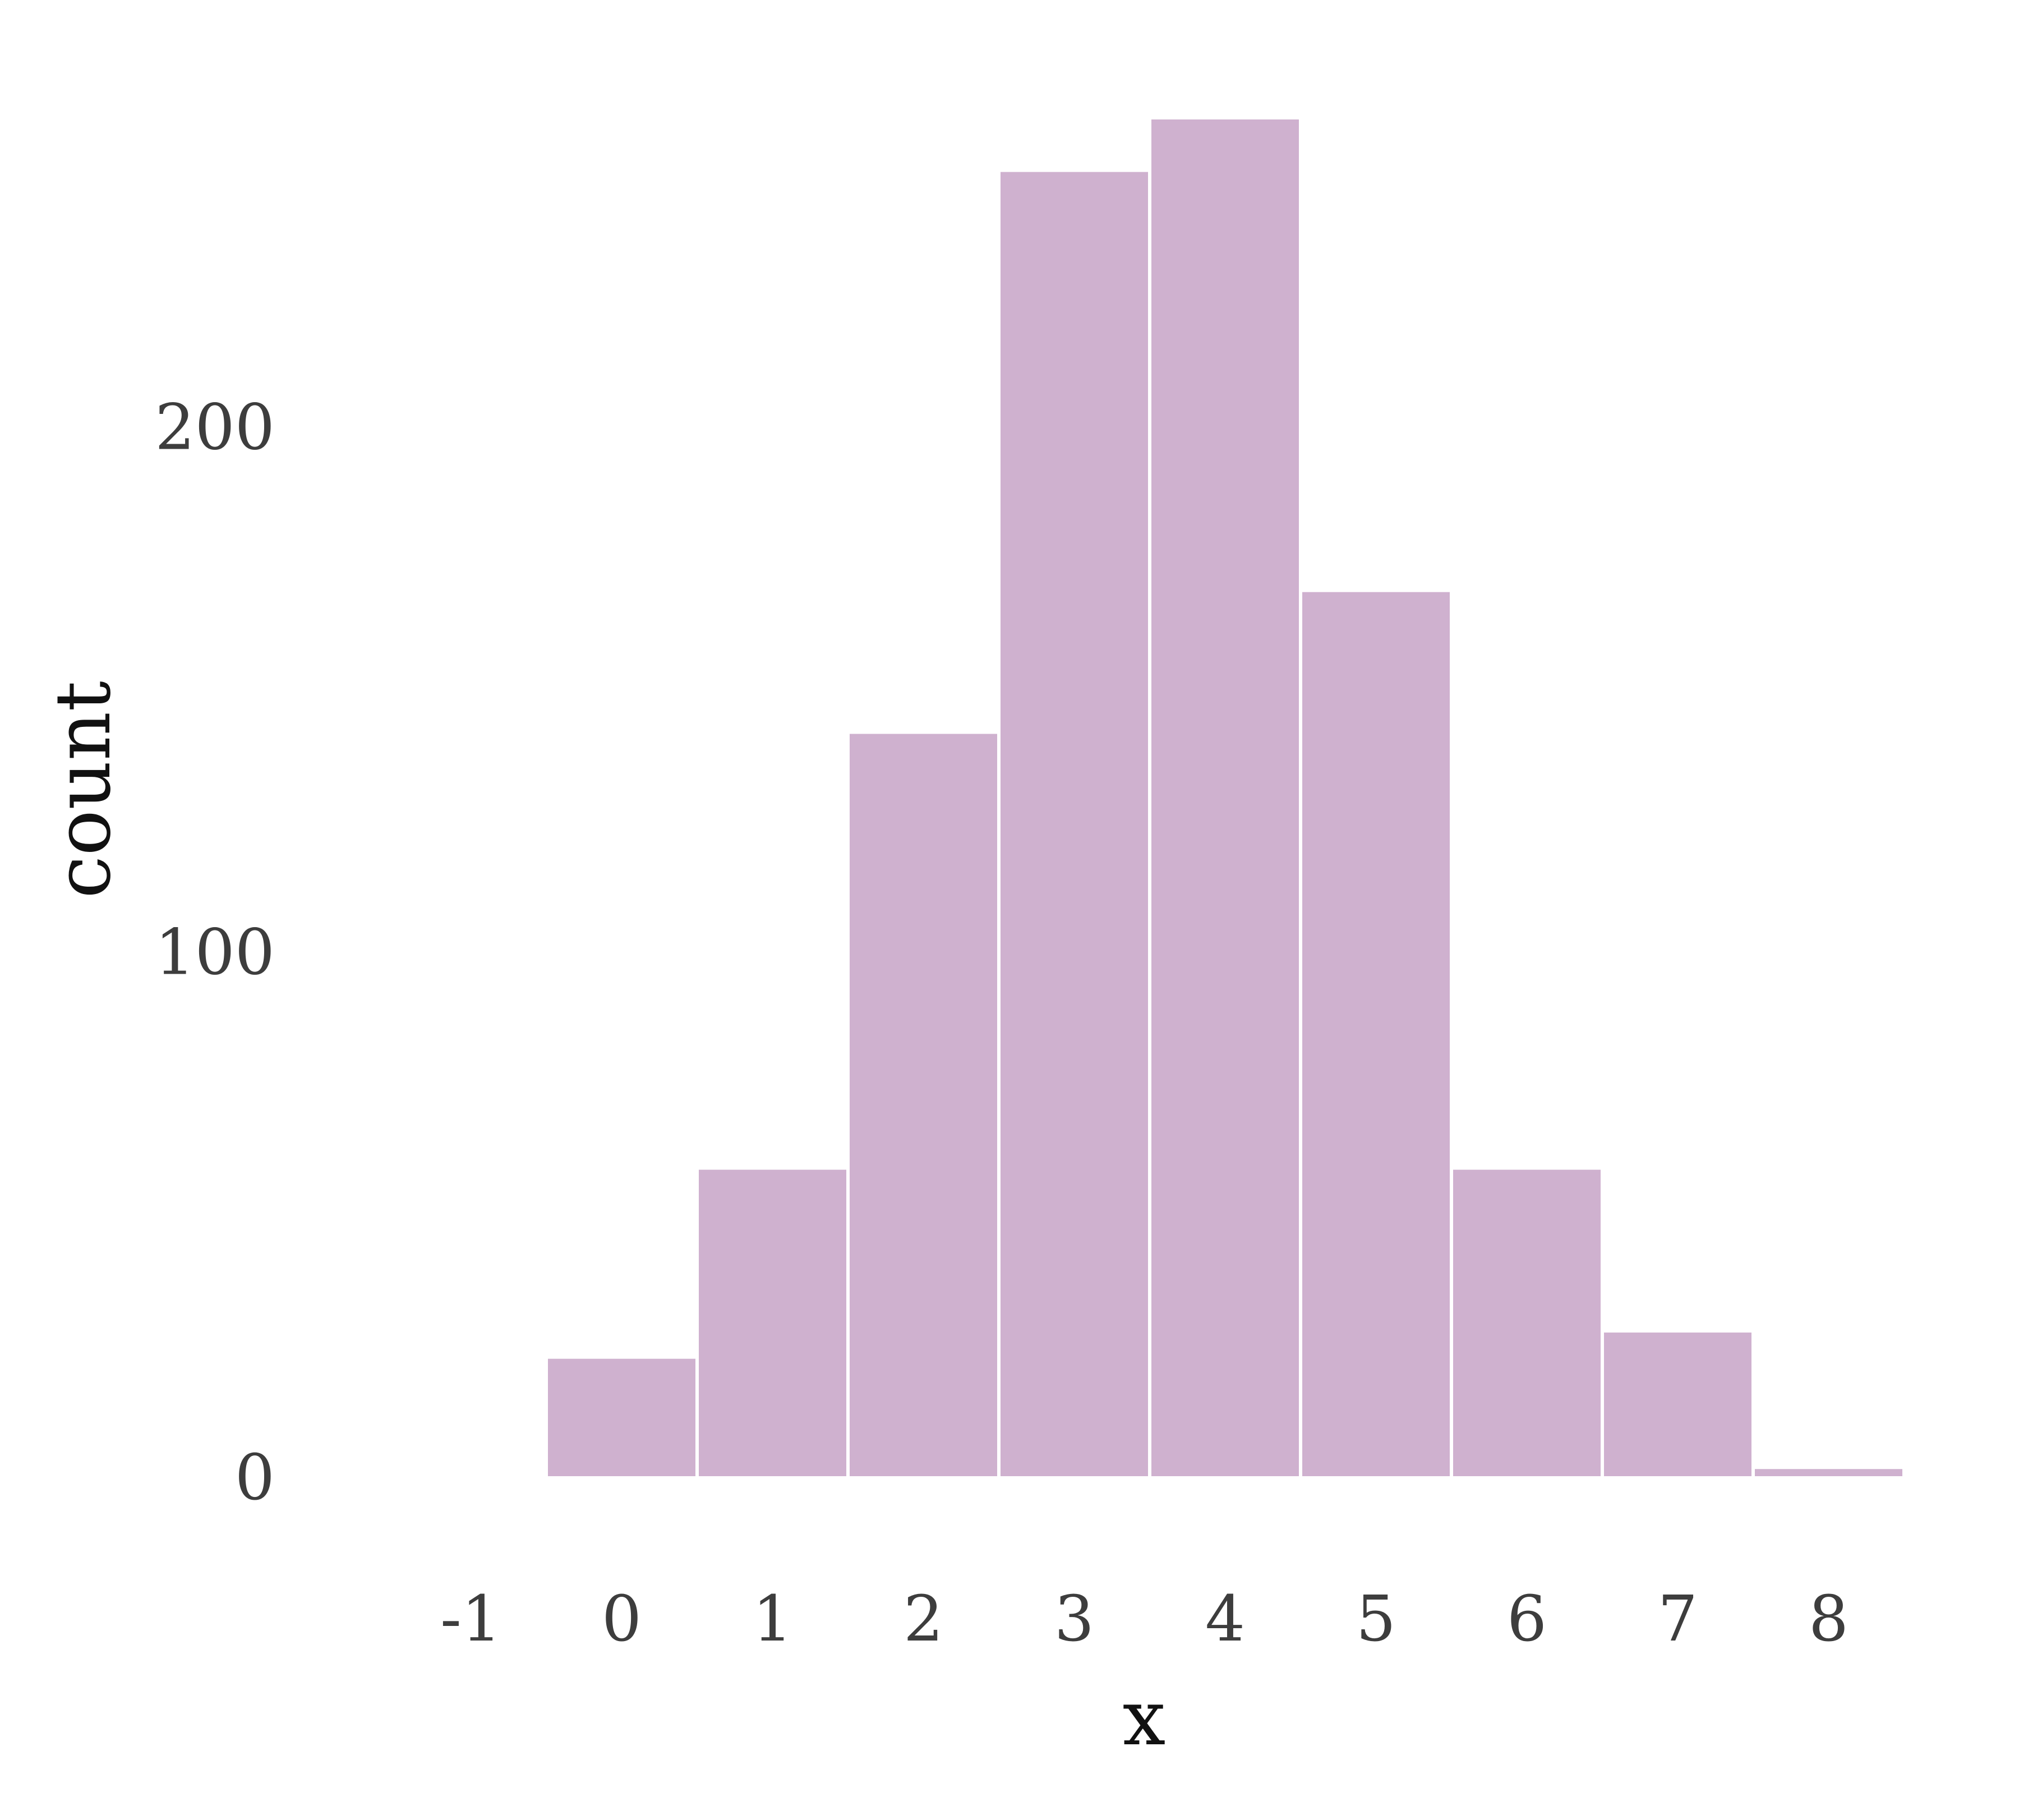  Describe the element at coordinates (470, 1619) in the screenshot. I see `x-tick-label: -1` at that location.